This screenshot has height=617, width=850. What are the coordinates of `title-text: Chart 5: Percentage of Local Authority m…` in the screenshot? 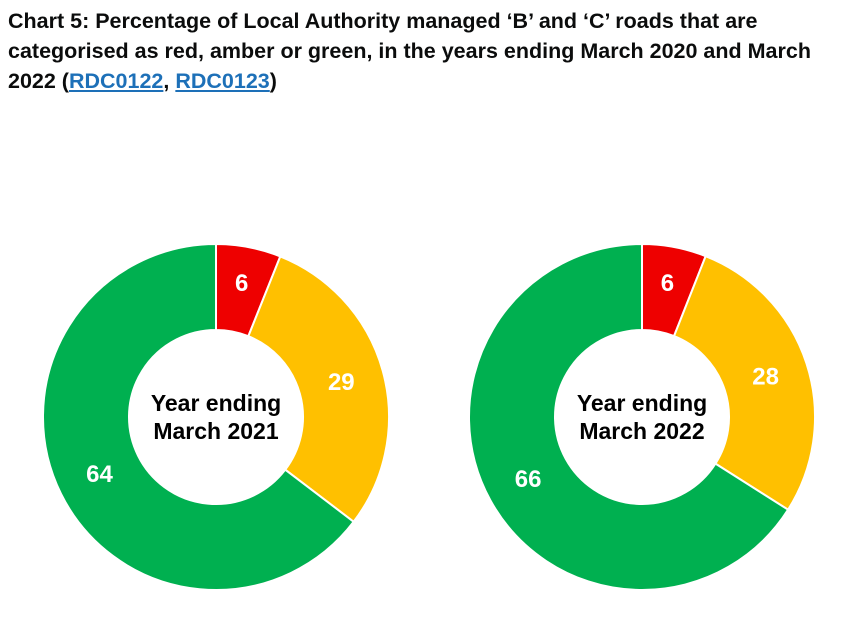 It's located at (409, 51).